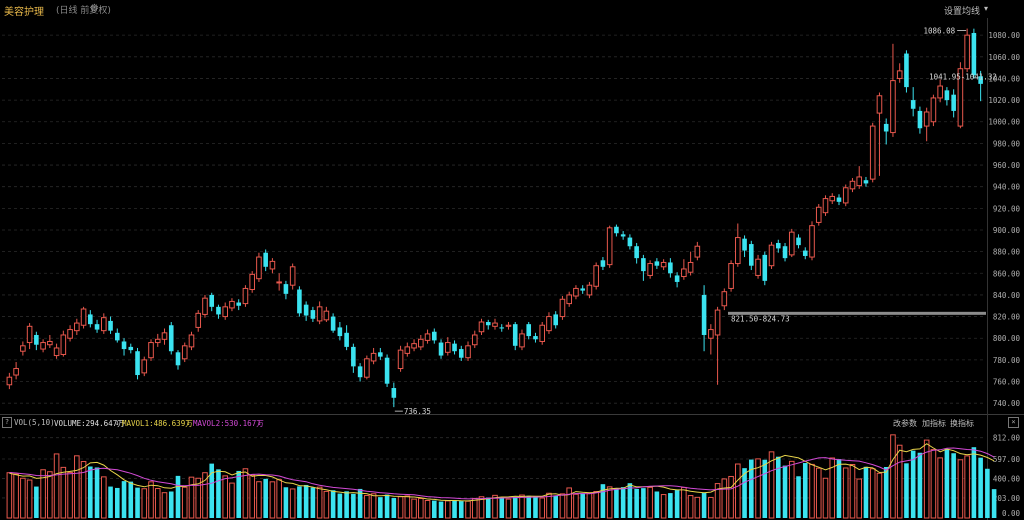 The width and height of the screenshot is (1024, 520). I want to click on y-tick-label: 960.00, so click(1007, 165).